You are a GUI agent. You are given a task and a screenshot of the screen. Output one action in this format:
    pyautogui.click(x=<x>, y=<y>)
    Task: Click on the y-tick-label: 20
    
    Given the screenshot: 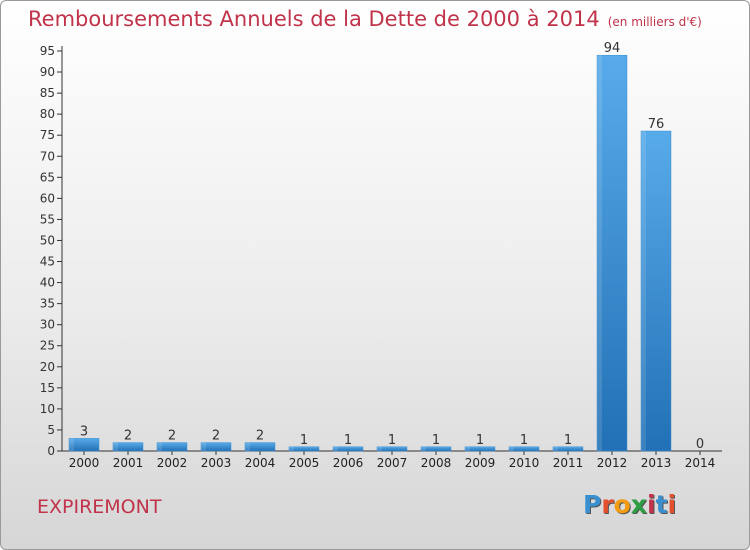 What is the action you would take?
    pyautogui.click(x=47, y=367)
    